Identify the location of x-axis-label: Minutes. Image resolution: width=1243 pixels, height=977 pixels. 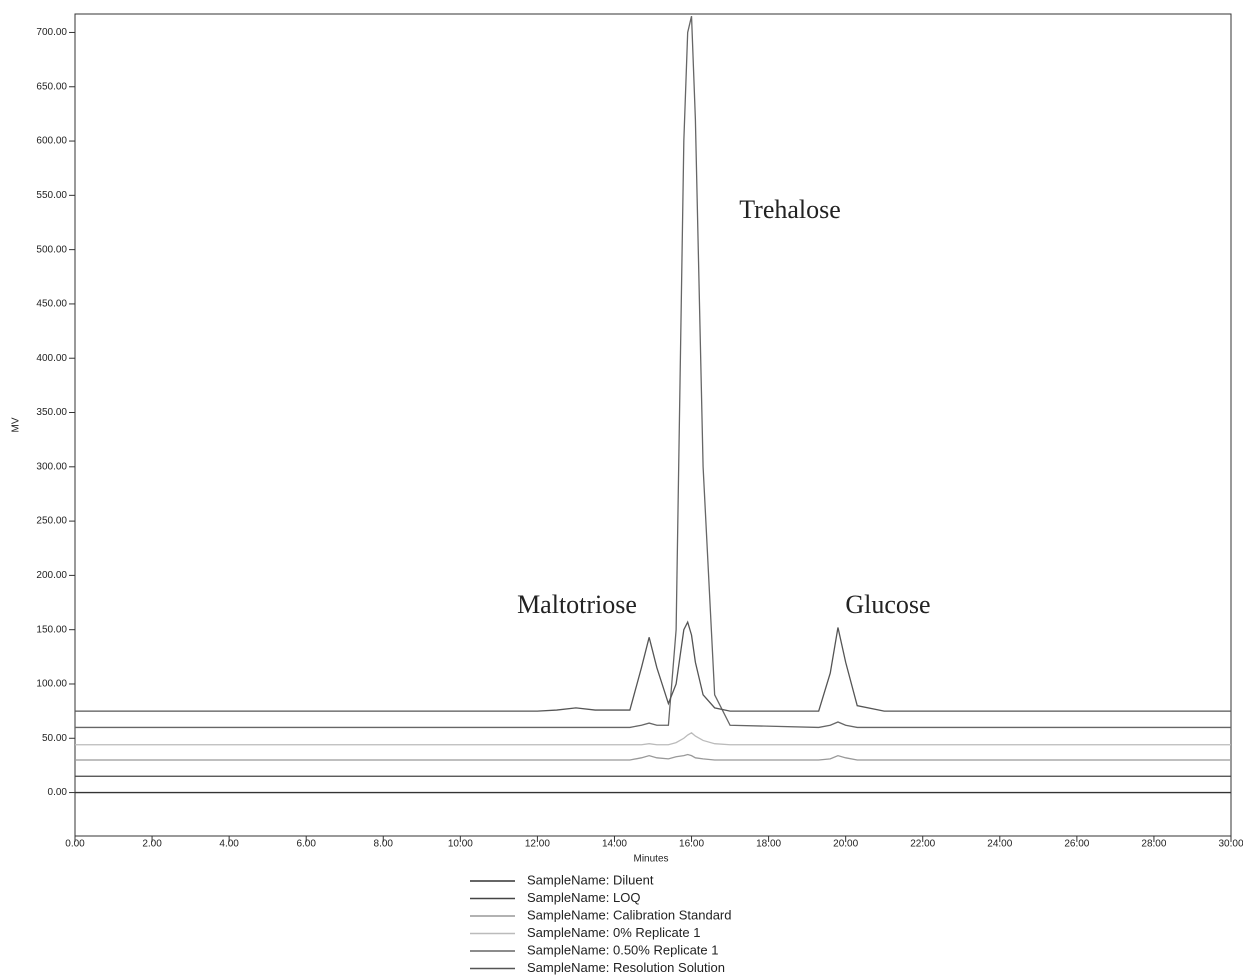
(650, 859).